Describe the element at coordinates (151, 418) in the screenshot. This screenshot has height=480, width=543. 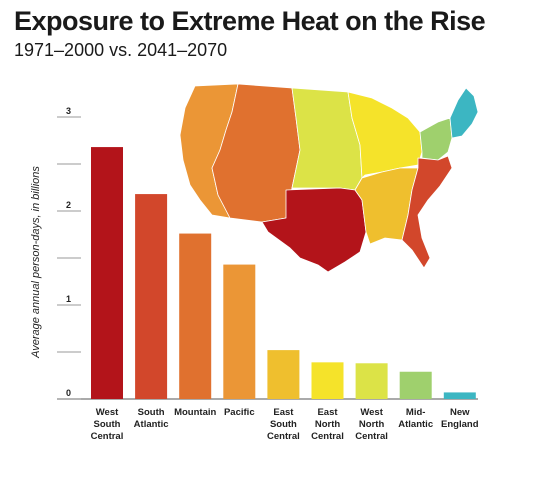
I see `x-tick-label: South Atlantic` at that location.